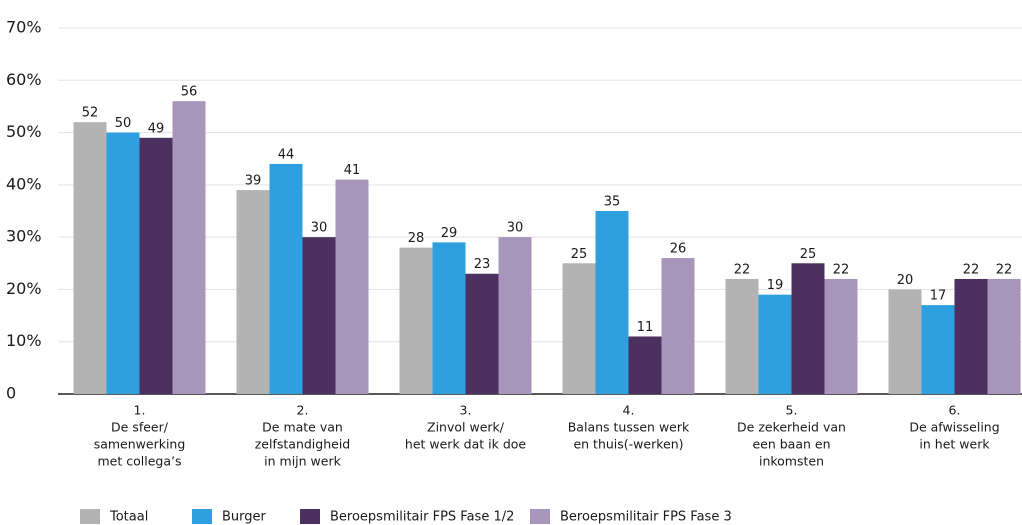 The height and width of the screenshot is (525, 1022). I want to click on value-label: 23, so click(482, 264).